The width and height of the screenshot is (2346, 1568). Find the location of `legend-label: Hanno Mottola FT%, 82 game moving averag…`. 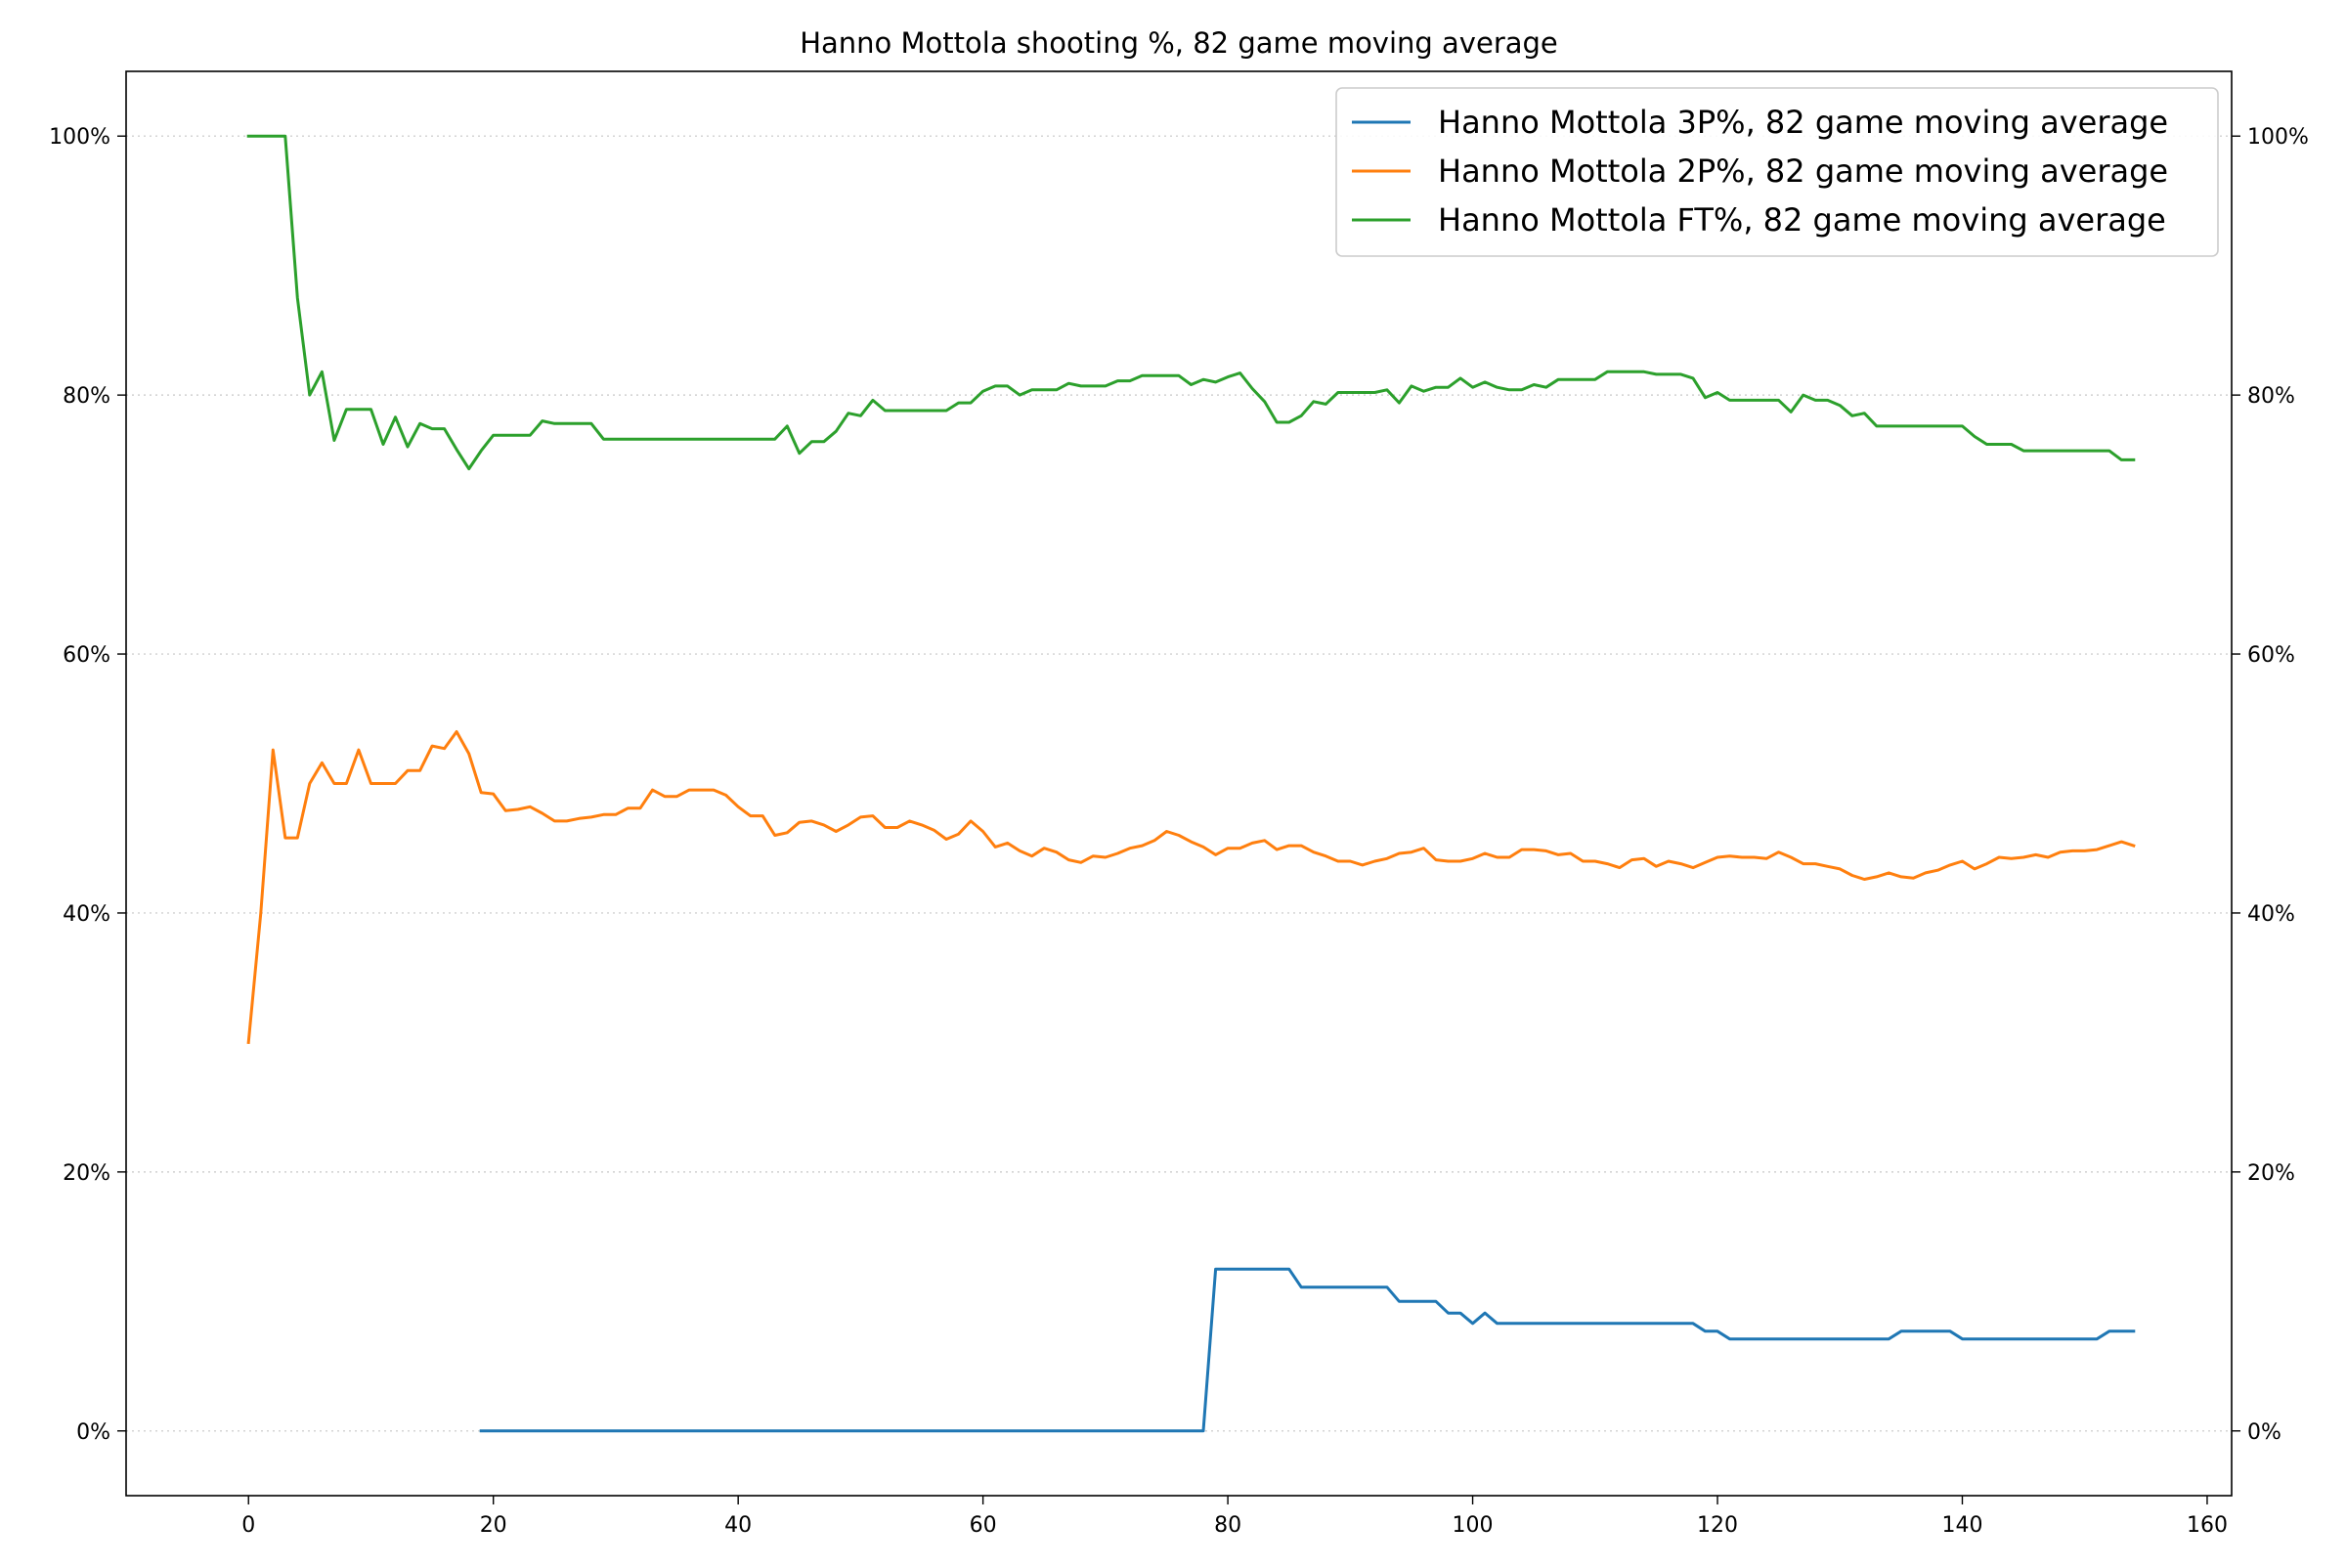

legend-label: Hanno Mottola FT%, 82 game moving averag… is located at coordinates (1802, 220).